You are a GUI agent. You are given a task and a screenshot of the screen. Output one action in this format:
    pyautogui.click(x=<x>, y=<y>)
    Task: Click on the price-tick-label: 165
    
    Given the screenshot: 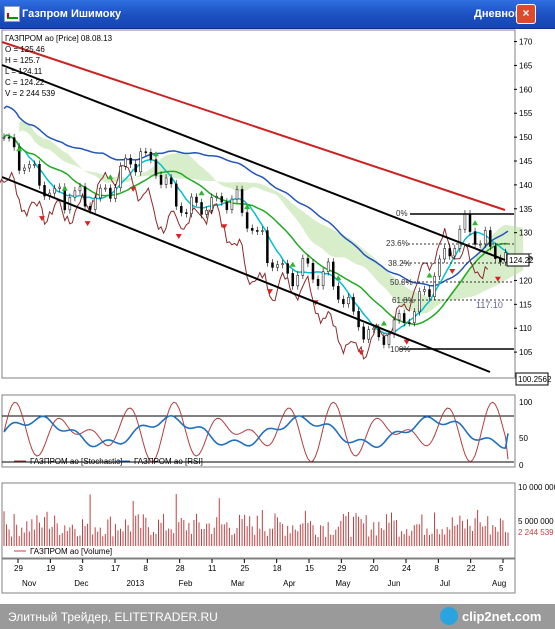 What is the action you would take?
    pyautogui.click(x=526, y=65)
    